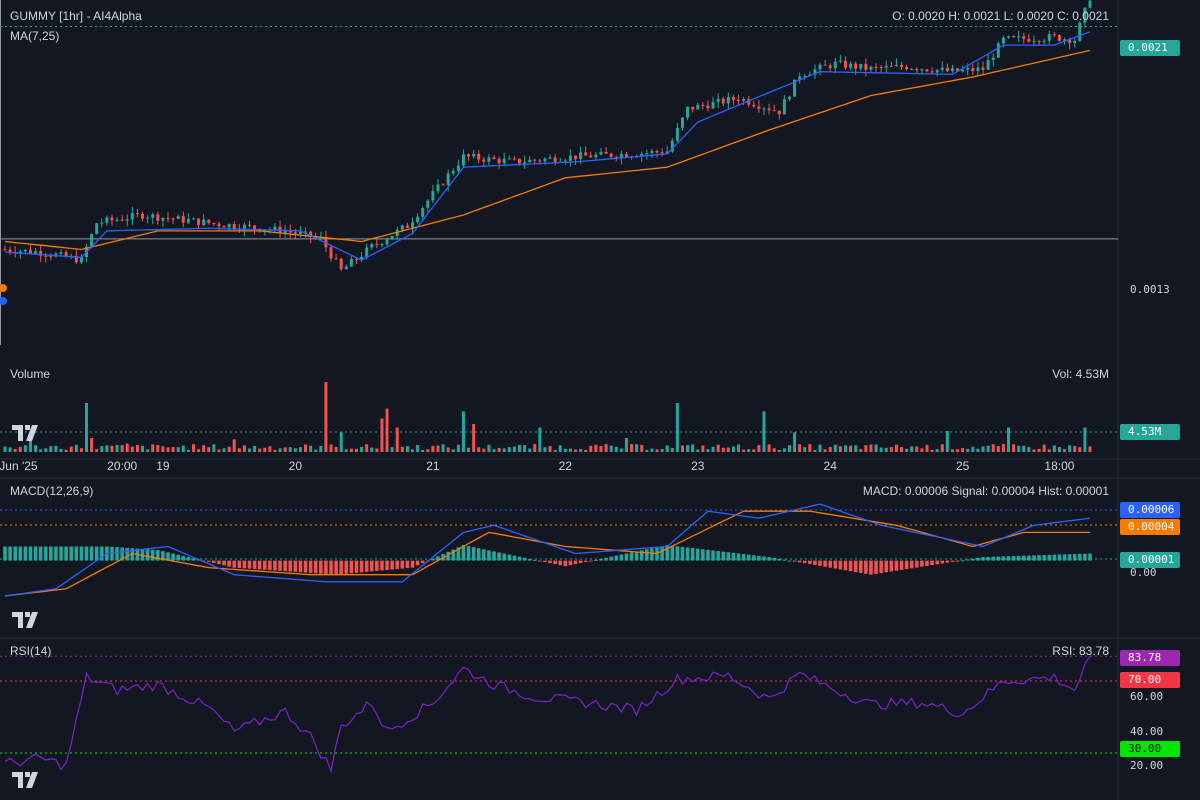  I want to click on x-tick-label: 25, so click(962, 466).